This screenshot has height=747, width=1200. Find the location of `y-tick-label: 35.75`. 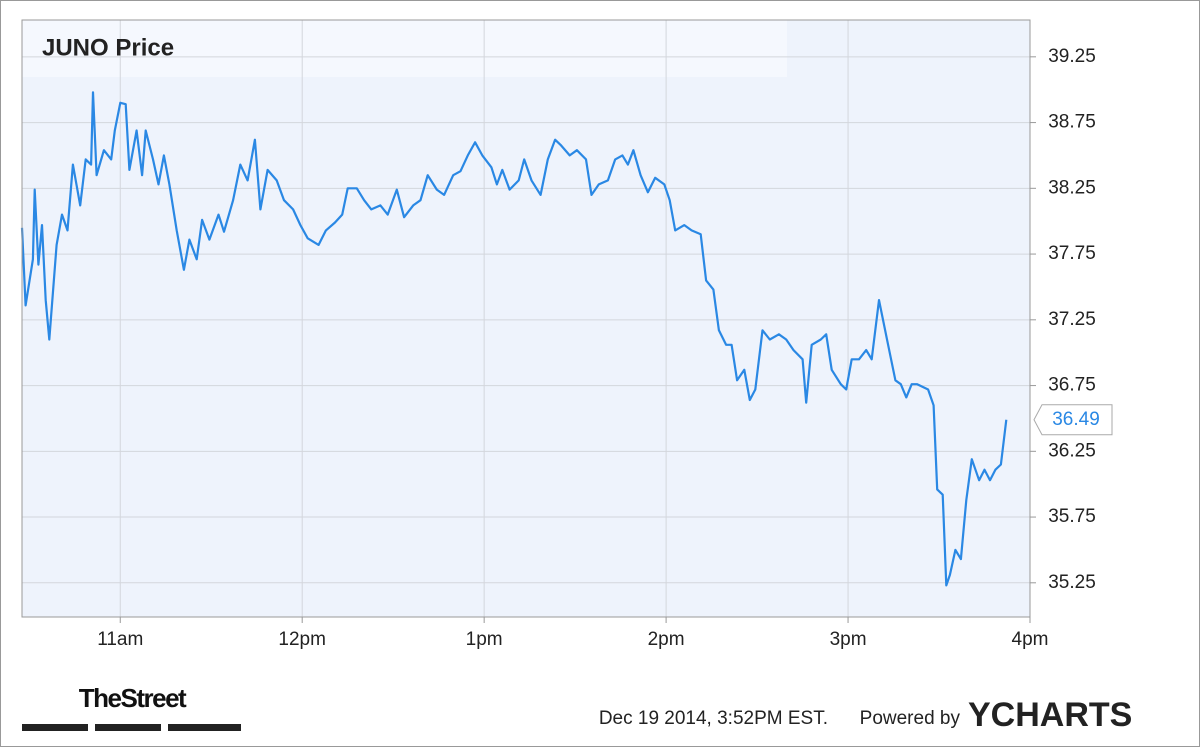

y-tick-label: 35.75 is located at coordinates (1072, 516).